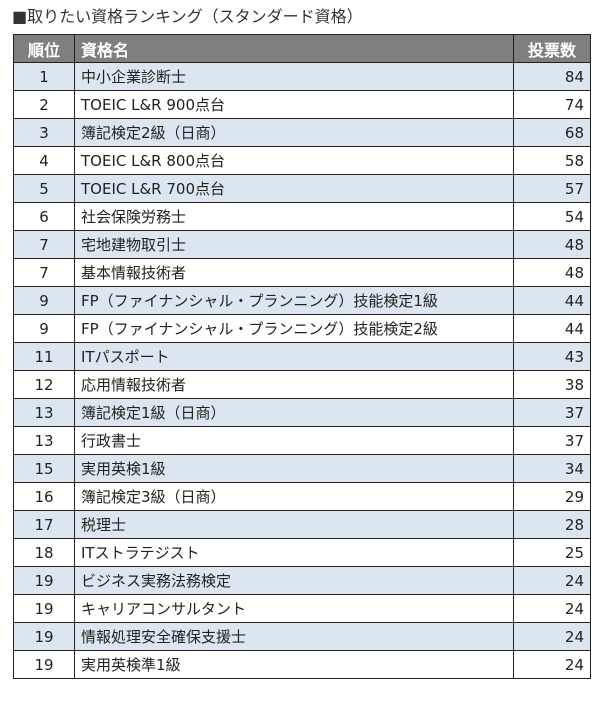  What do you see at coordinates (44, 384) in the screenshot?
I see `rank-cell: 12` at bounding box center [44, 384].